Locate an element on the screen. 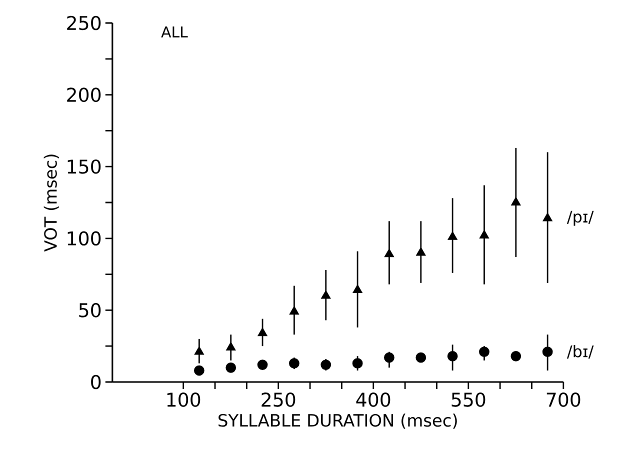 The image size is (636, 466). x-tick-label: 700 is located at coordinates (563, 399).